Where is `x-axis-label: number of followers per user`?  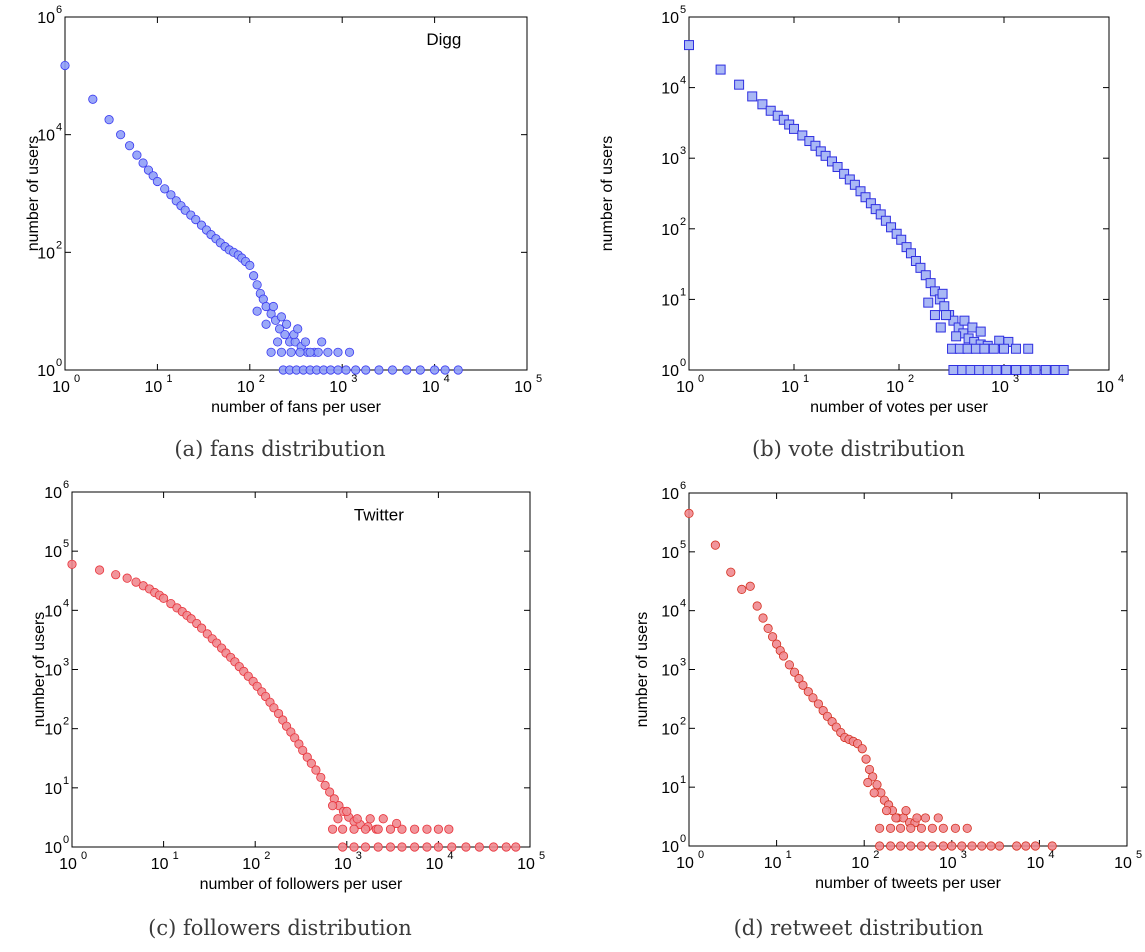 x-axis-label: number of followers per user is located at coordinates (301, 884).